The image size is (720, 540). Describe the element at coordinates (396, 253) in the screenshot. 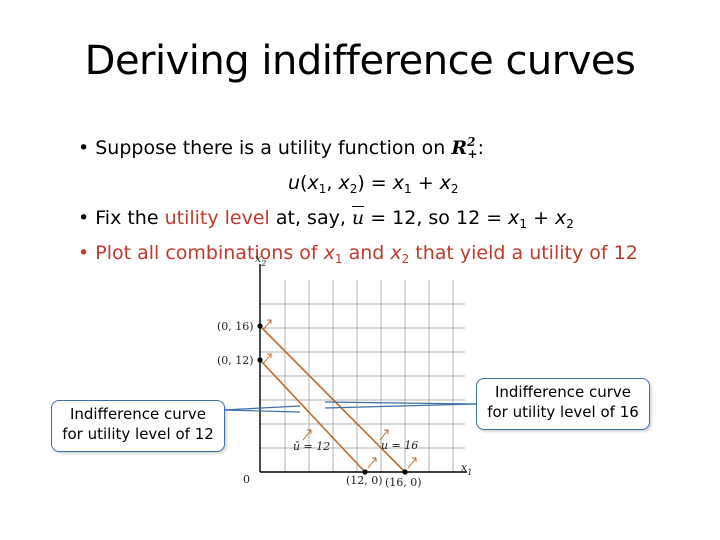

I see `b3-x2: x` at that location.